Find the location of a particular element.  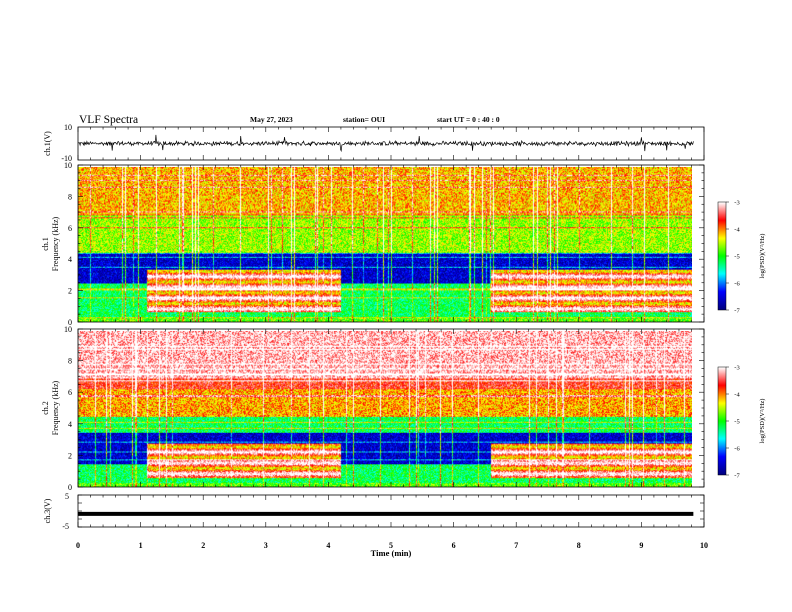

ch2-colorbar-gradient is located at coordinates (722, 421).